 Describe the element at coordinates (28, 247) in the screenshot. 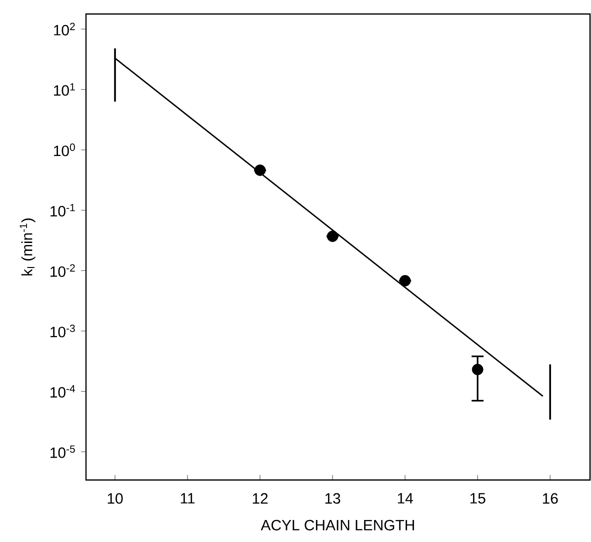

I see `y-axis-title: k$_{I}$ (min$^{-1}$)` at that location.